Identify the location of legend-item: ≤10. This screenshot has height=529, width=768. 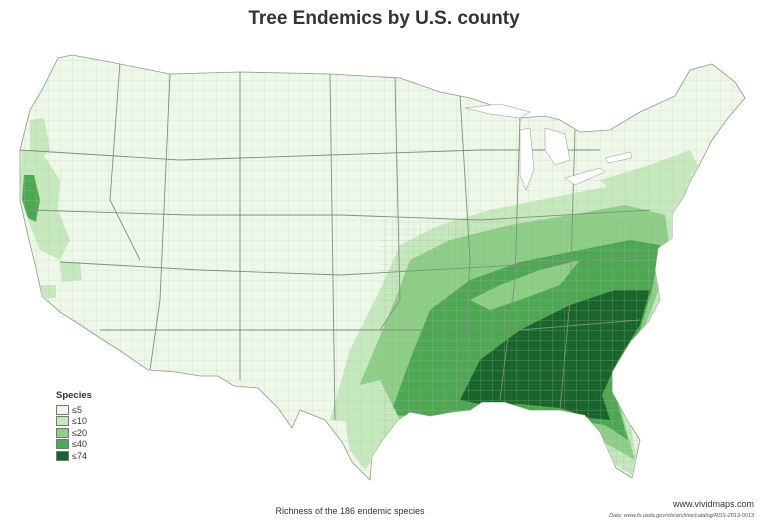
(74, 422).